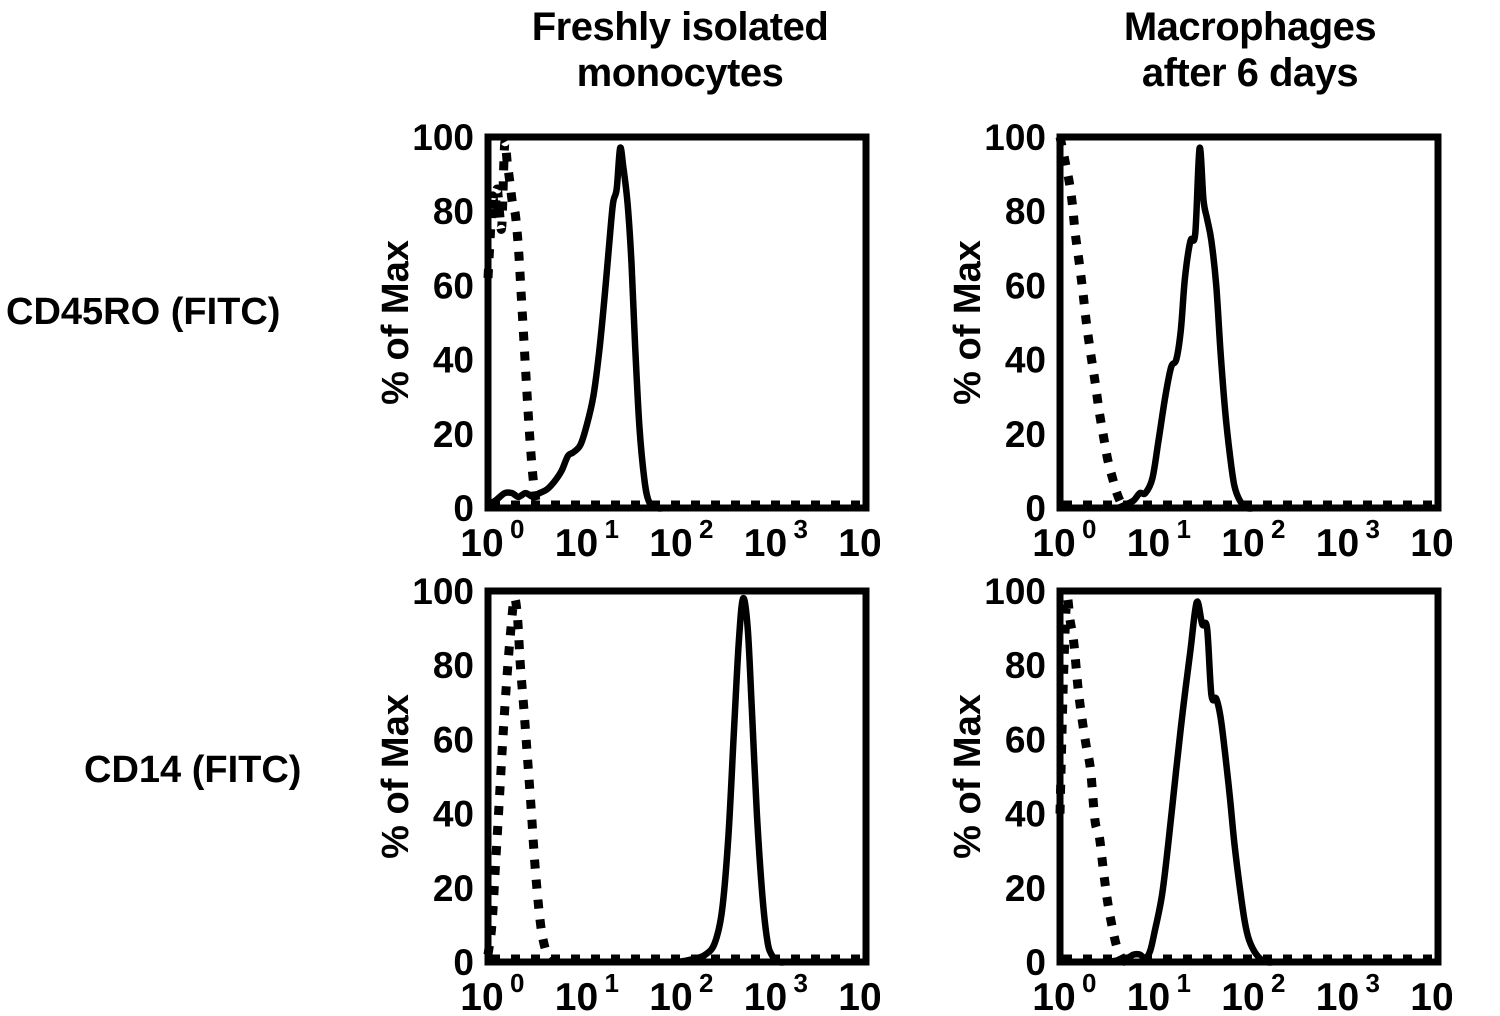 The height and width of the screenshot is (1016, 1500). What do you see at coordinates (143, 312) in the screenshot?
I see `row-label-cd45ro-fitc: CD45RO (FITC)` at bounding box center [143, 312].